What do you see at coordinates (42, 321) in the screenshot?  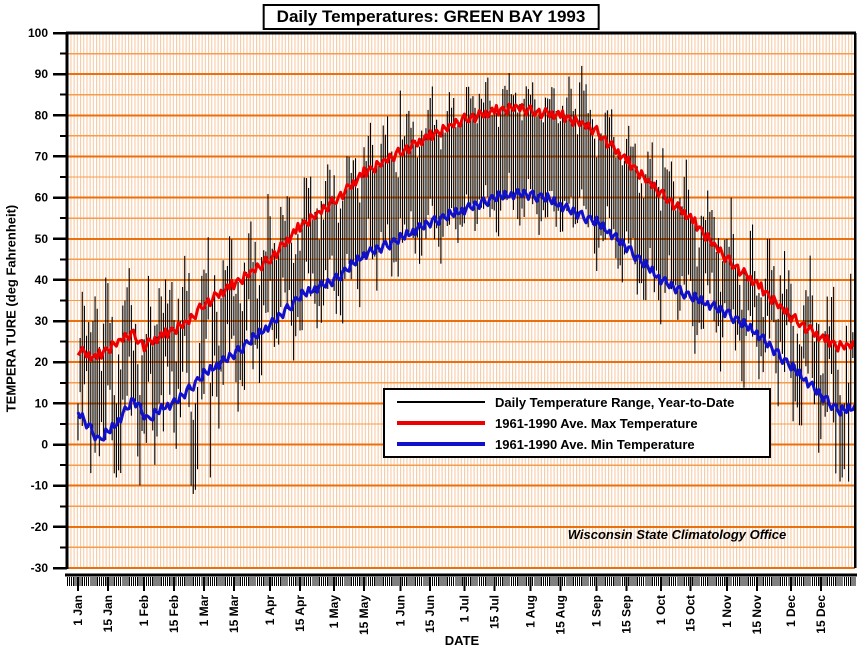 I see `svg-text: 30` at bounding box center [42, 321].